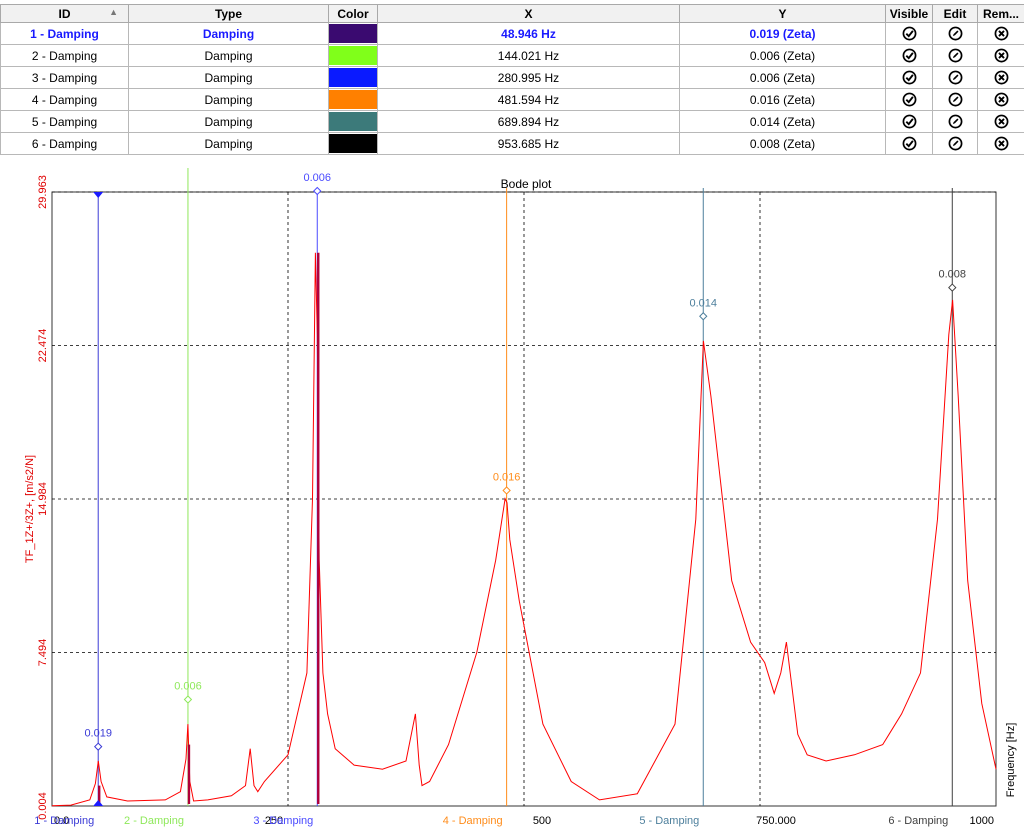  I want to click on cell-id: 3 - Damping, so click(64, 77).